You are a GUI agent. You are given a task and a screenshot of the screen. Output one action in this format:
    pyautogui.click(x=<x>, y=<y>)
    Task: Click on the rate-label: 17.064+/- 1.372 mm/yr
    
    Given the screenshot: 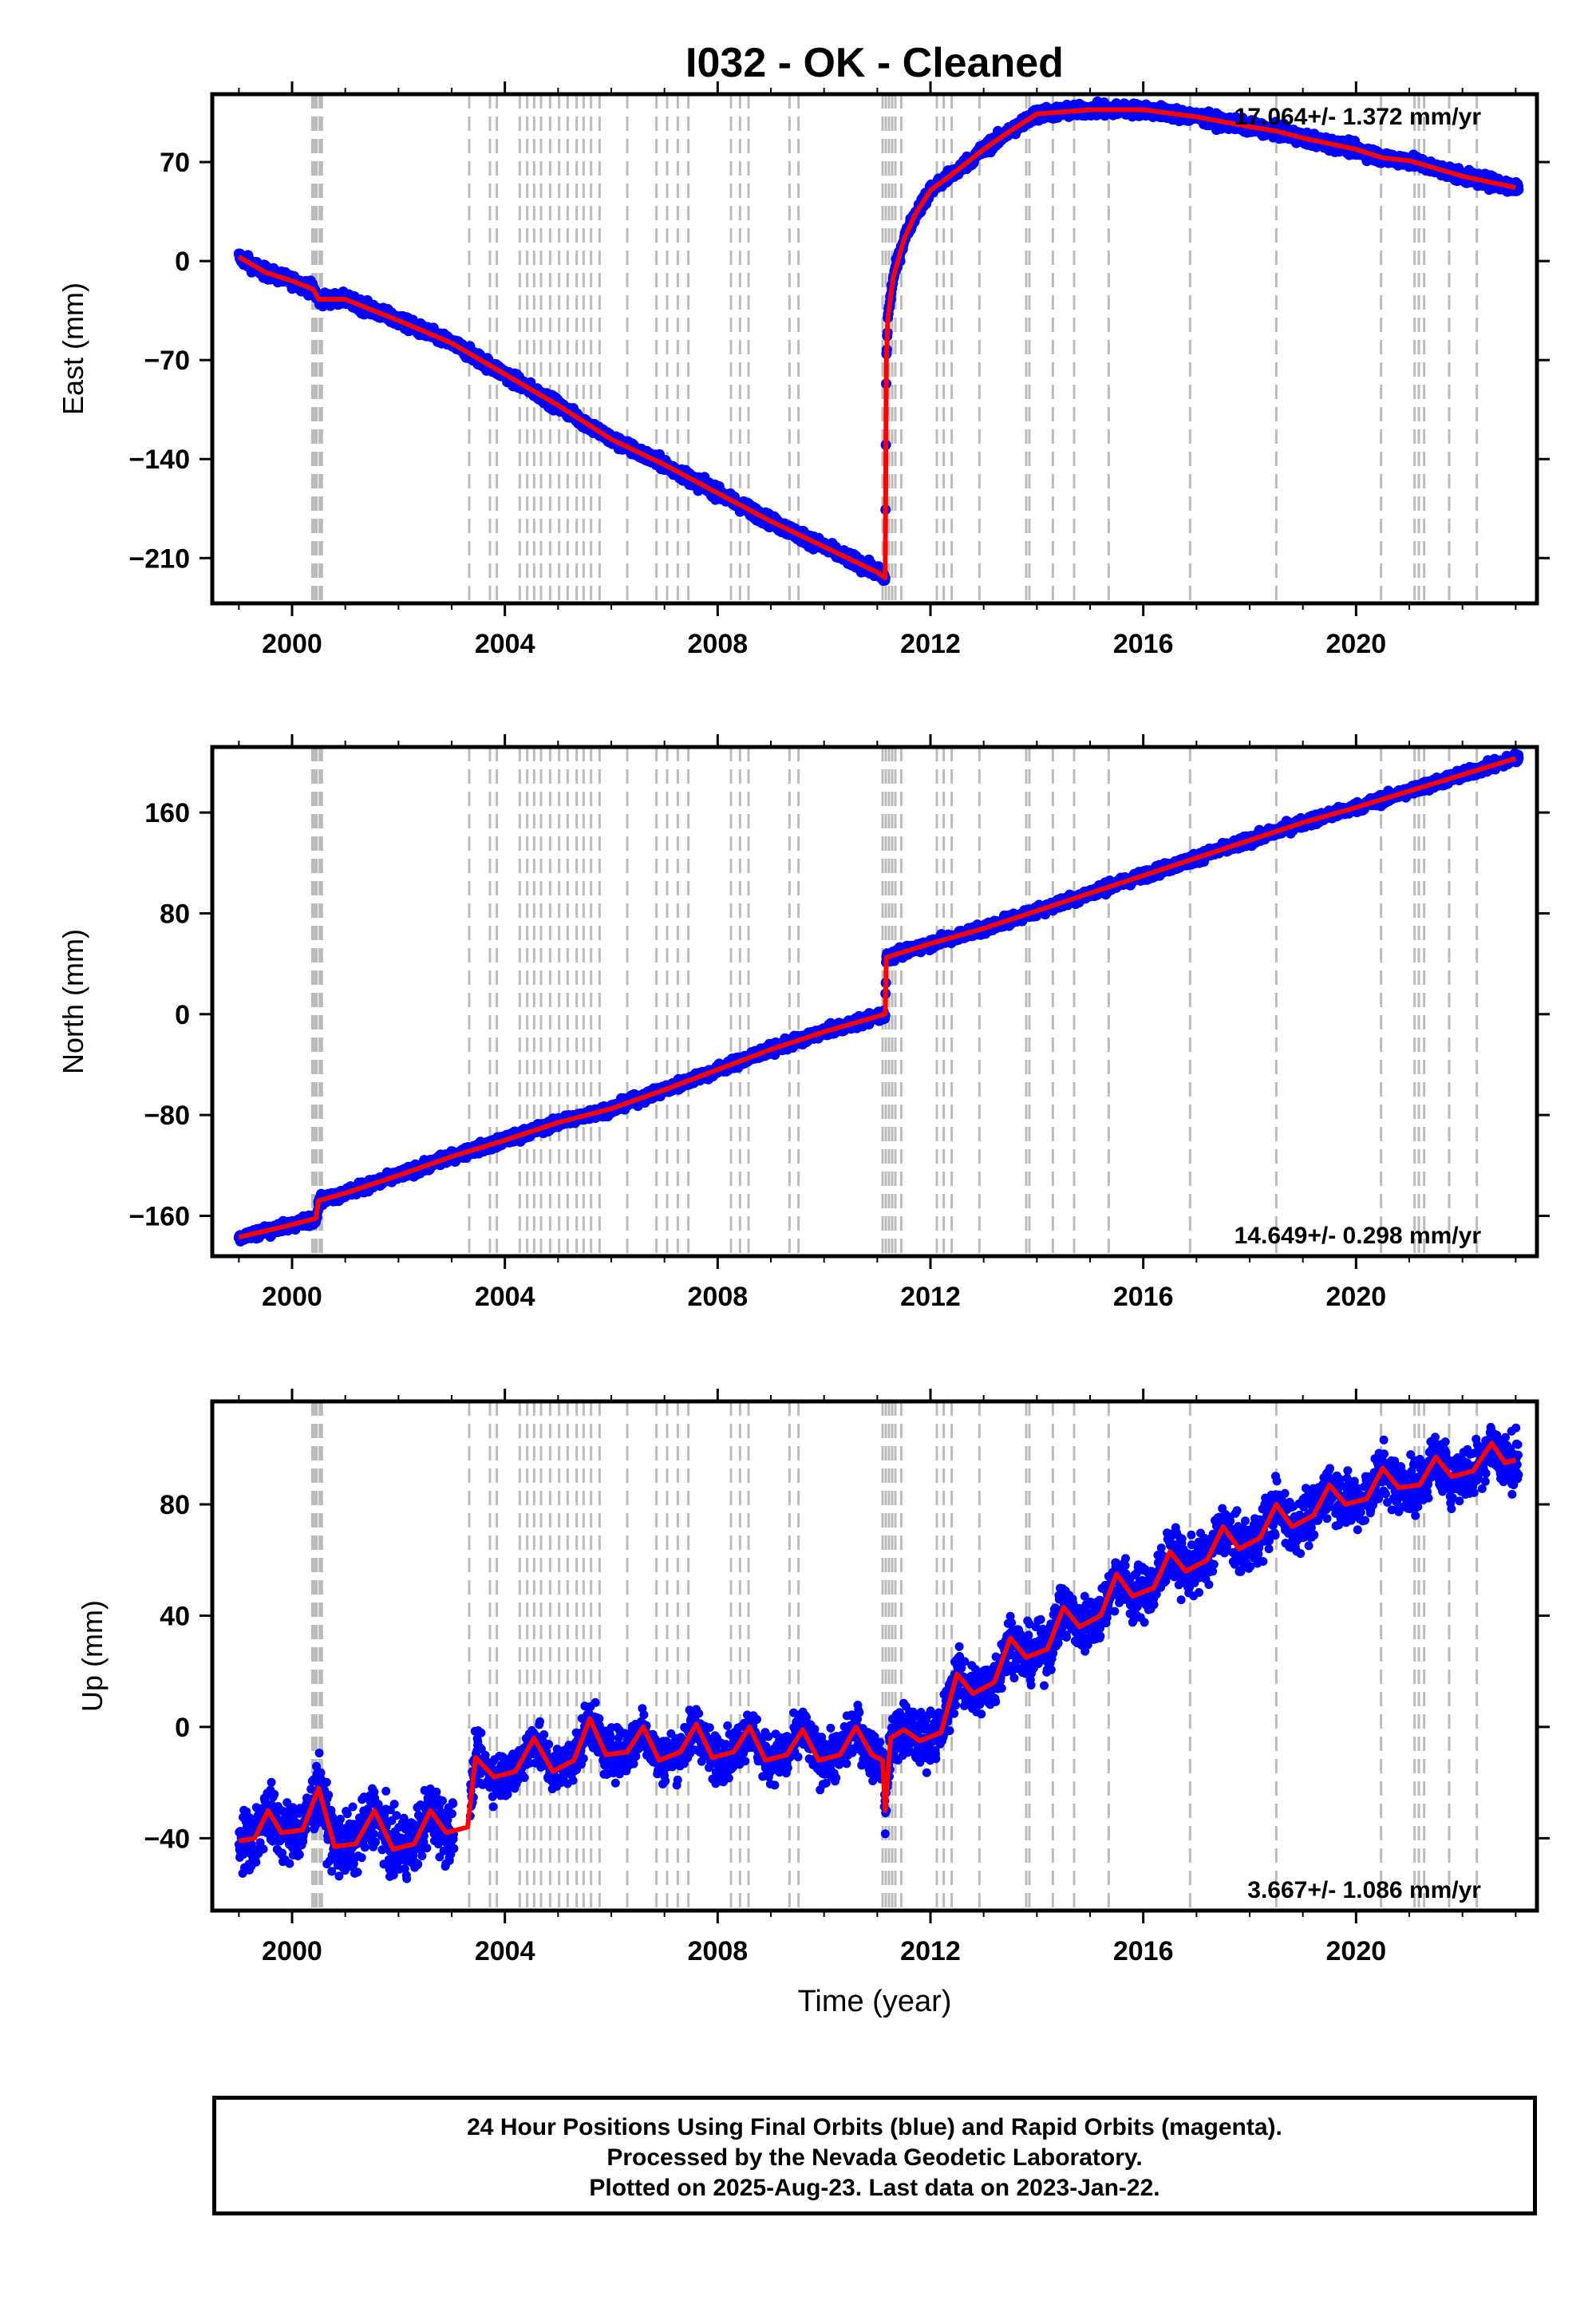 What is the action you would take?
    pyautogui.click(x=1358, y=117)
    